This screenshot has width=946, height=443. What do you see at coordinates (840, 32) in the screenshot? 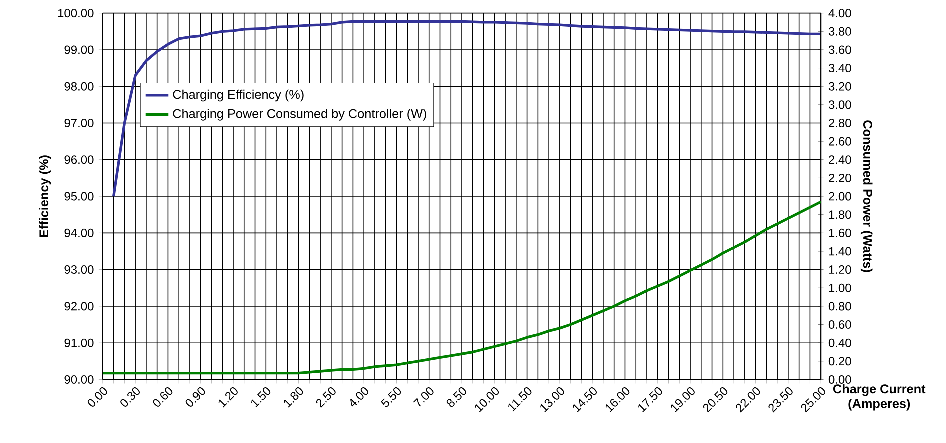
I see `y2-tick-label: 3.80` at bounding box center [840, 32].